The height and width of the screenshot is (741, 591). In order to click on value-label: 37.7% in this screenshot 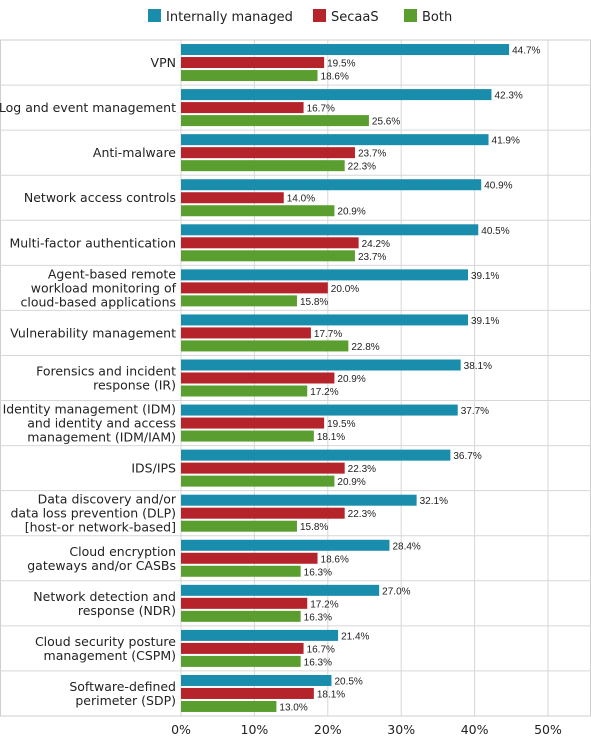, I will do `click(475, 411)`.